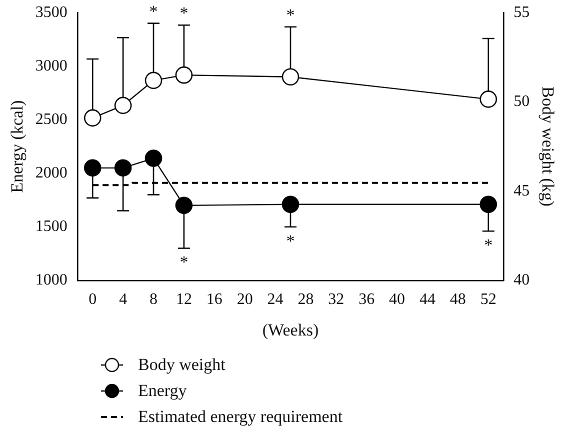  Describe the element at coordinates (51, 173) in the screenshot. I see `y-tick-label: 2000` at that location.